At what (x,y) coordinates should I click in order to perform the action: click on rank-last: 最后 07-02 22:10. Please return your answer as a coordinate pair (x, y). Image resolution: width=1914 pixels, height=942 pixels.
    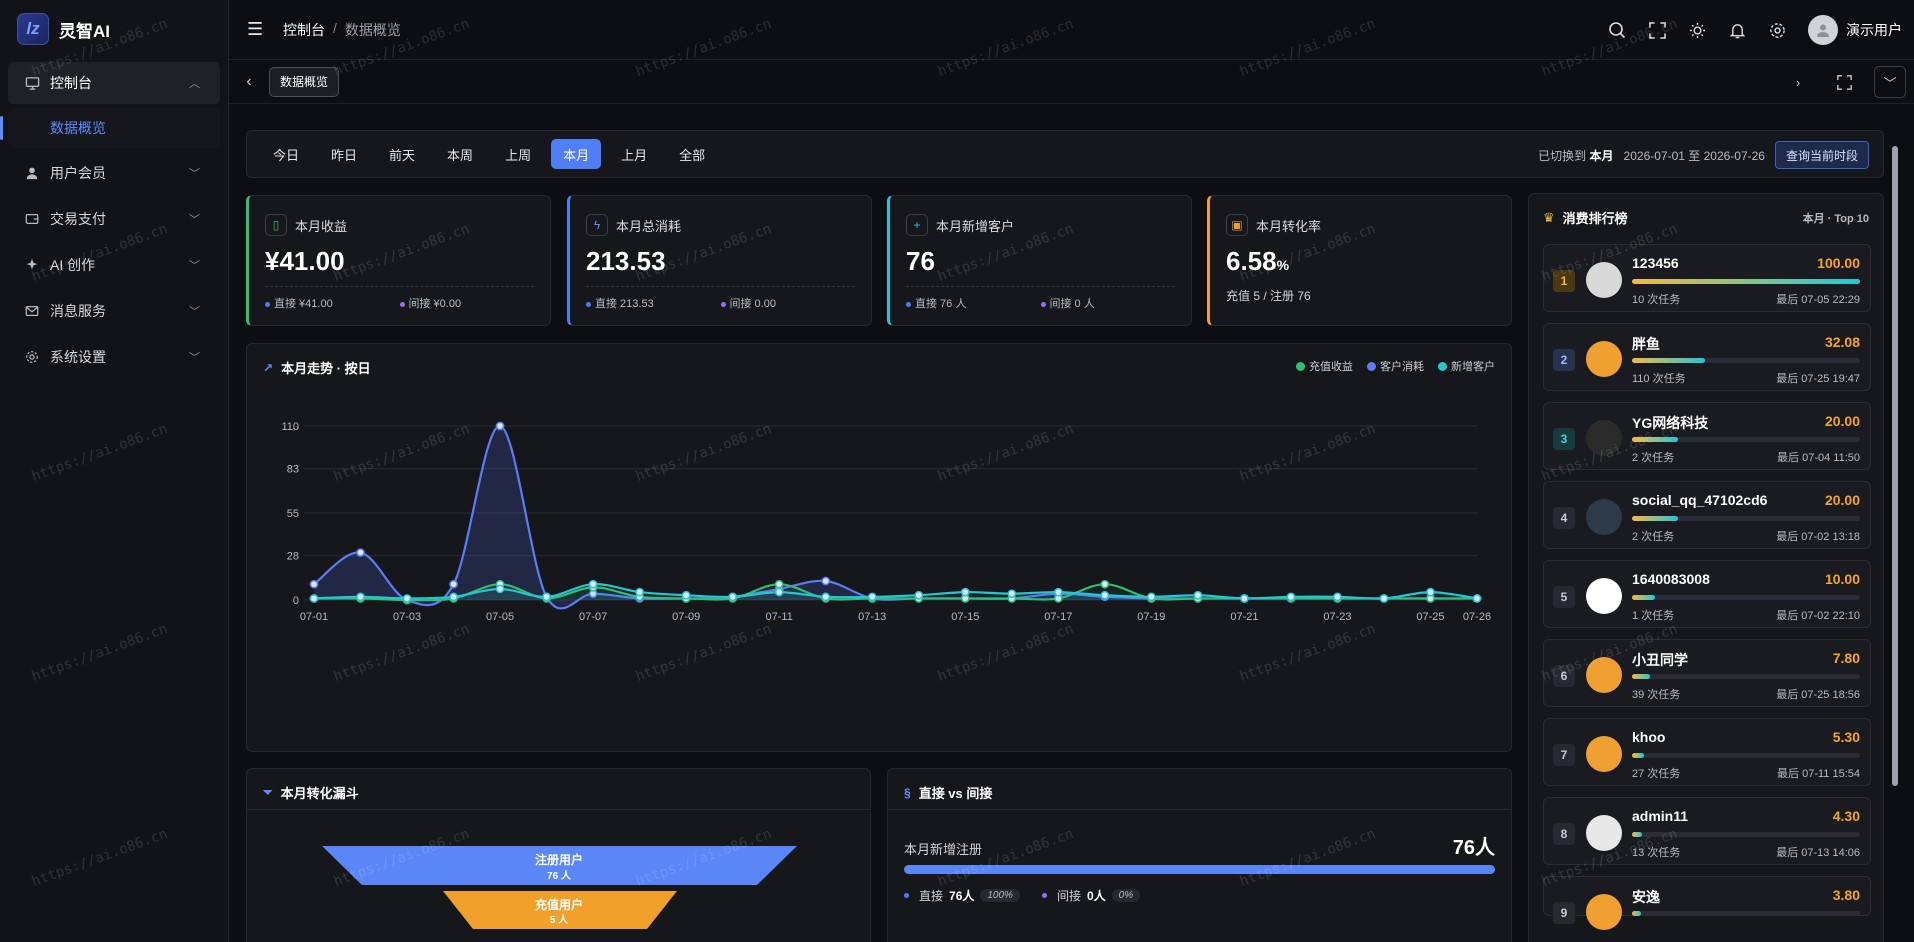
    Looking at the image, I should click on (1818, 616).